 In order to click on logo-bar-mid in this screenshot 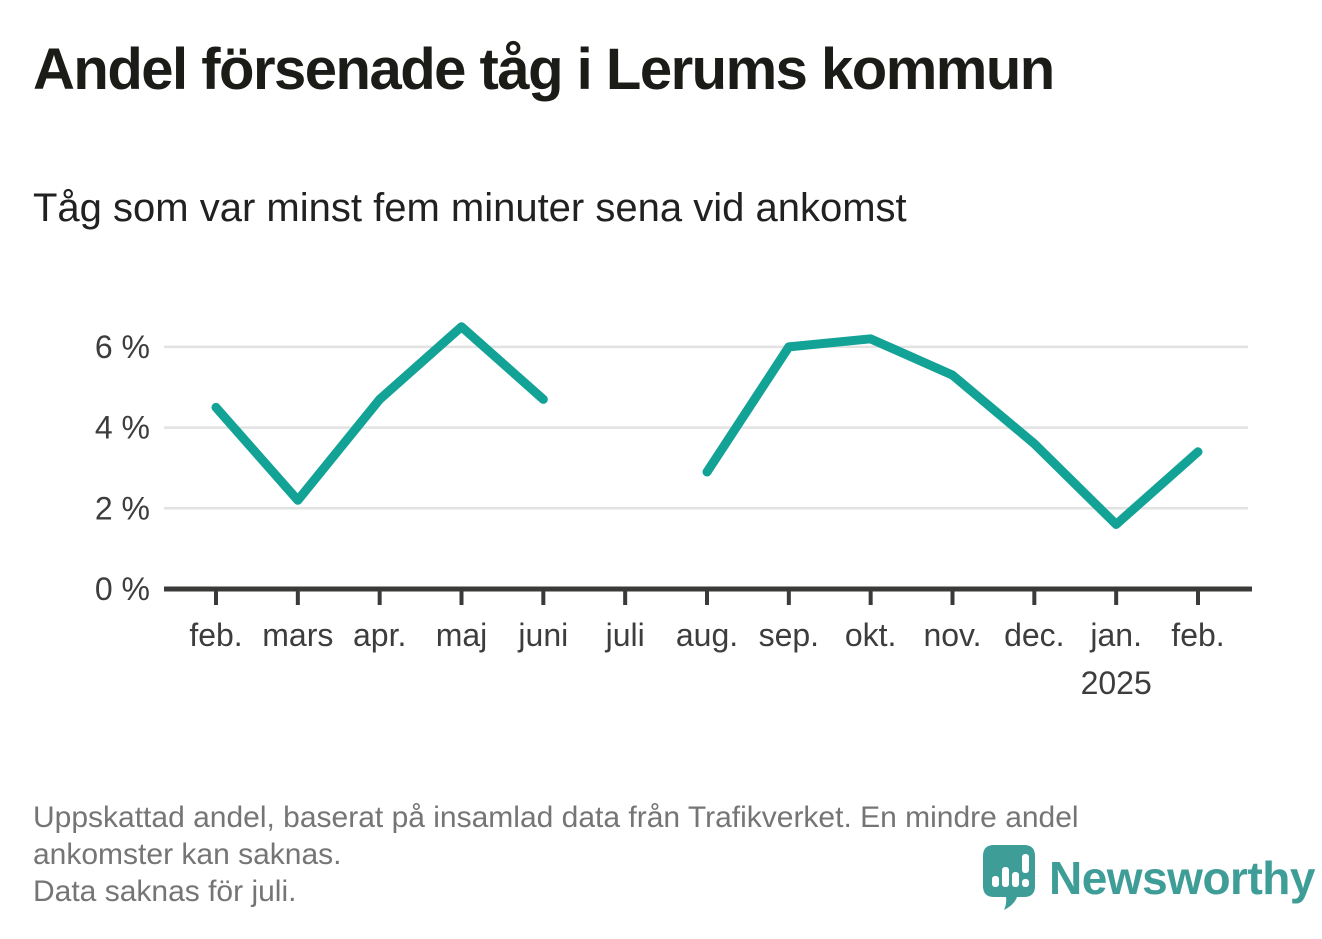, I will do `click(1015, 879)`.